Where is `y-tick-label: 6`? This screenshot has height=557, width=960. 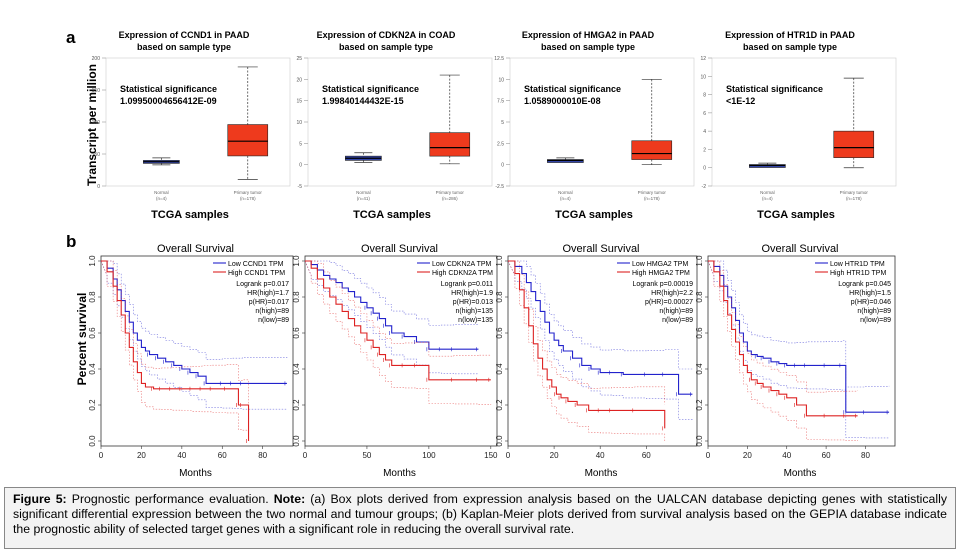
y-tick-label: 6 is located at coordinates (704, 114).